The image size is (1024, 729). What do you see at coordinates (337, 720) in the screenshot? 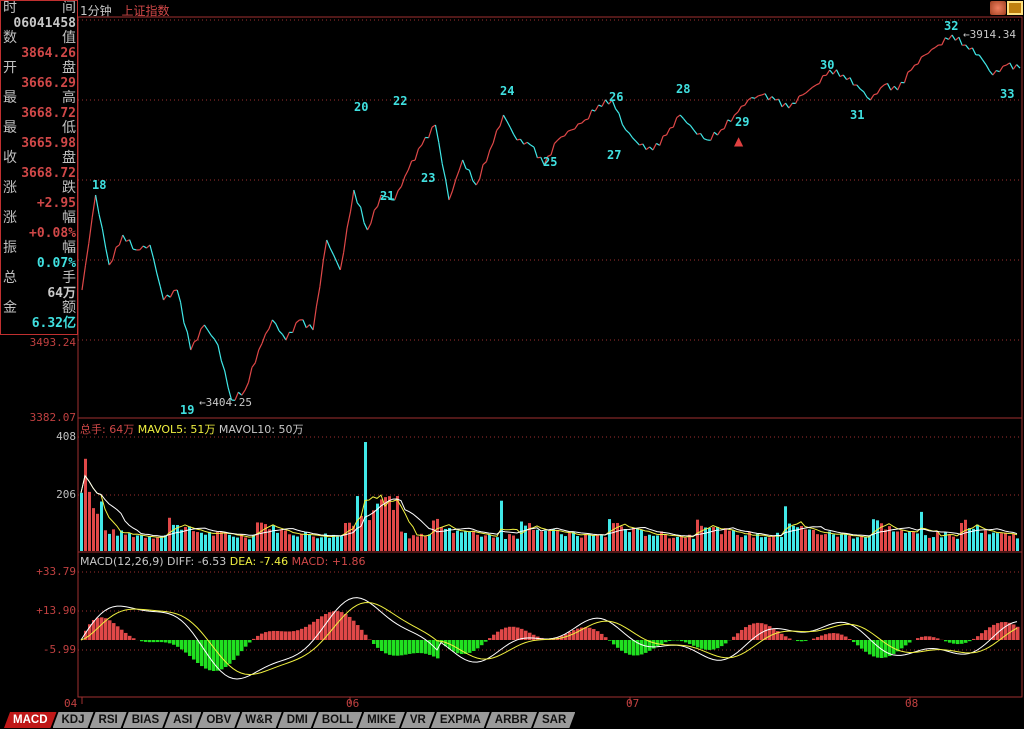
I see `tab-boll: BOLL` at bounding box center [337, 720].